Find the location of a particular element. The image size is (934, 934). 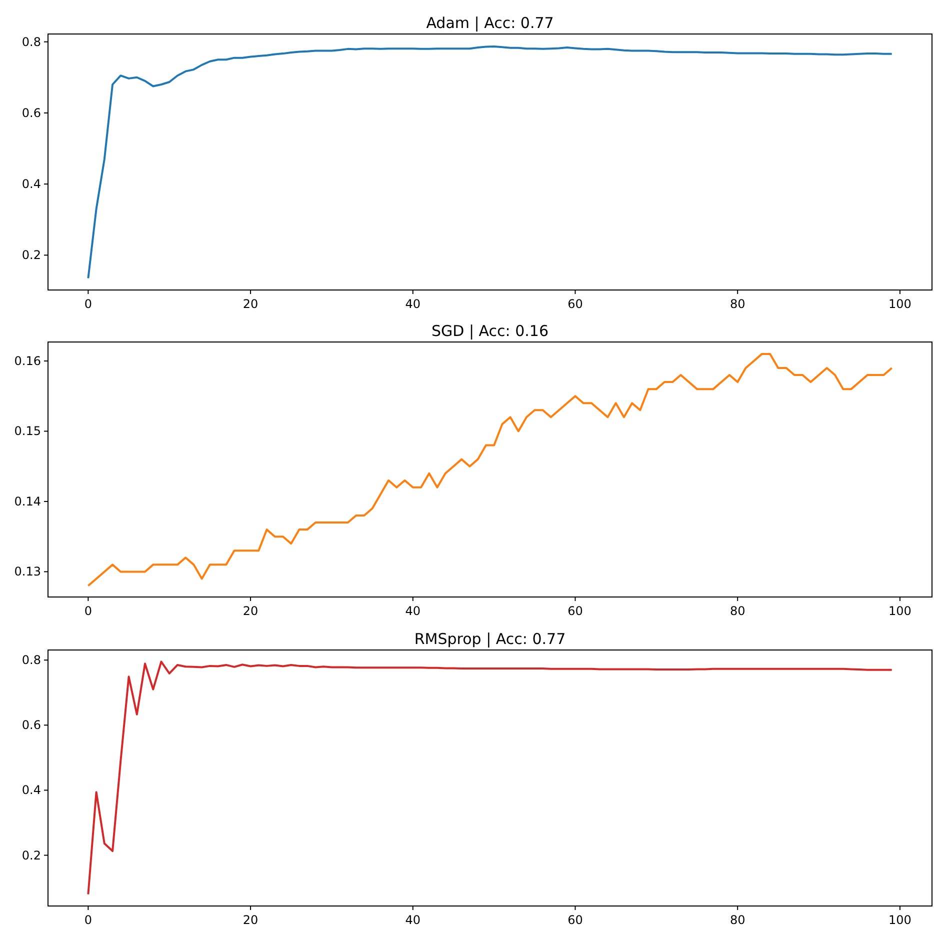

y-tick-label: 0.13 is located at coordinates (27, 571).